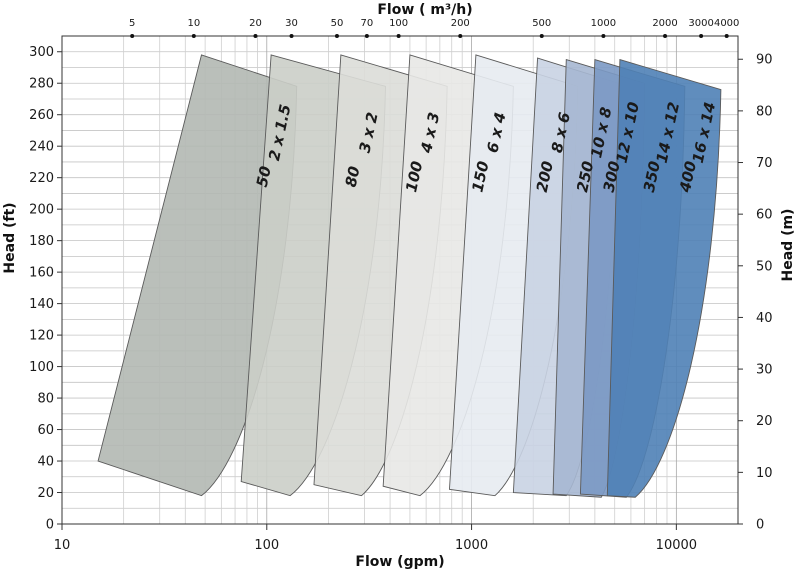 This screenshot has height=572, width=800. What do you see at coordinates (45, 493) in the screenshot?
I see `left-tick-label: 20` at bounding box center [45, 493].